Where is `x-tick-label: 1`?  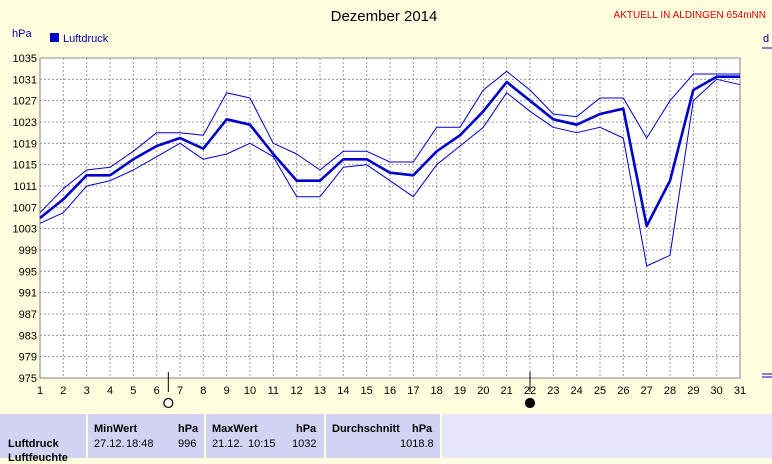
x-tick-label: 1 is located at coordinates (40, 391).